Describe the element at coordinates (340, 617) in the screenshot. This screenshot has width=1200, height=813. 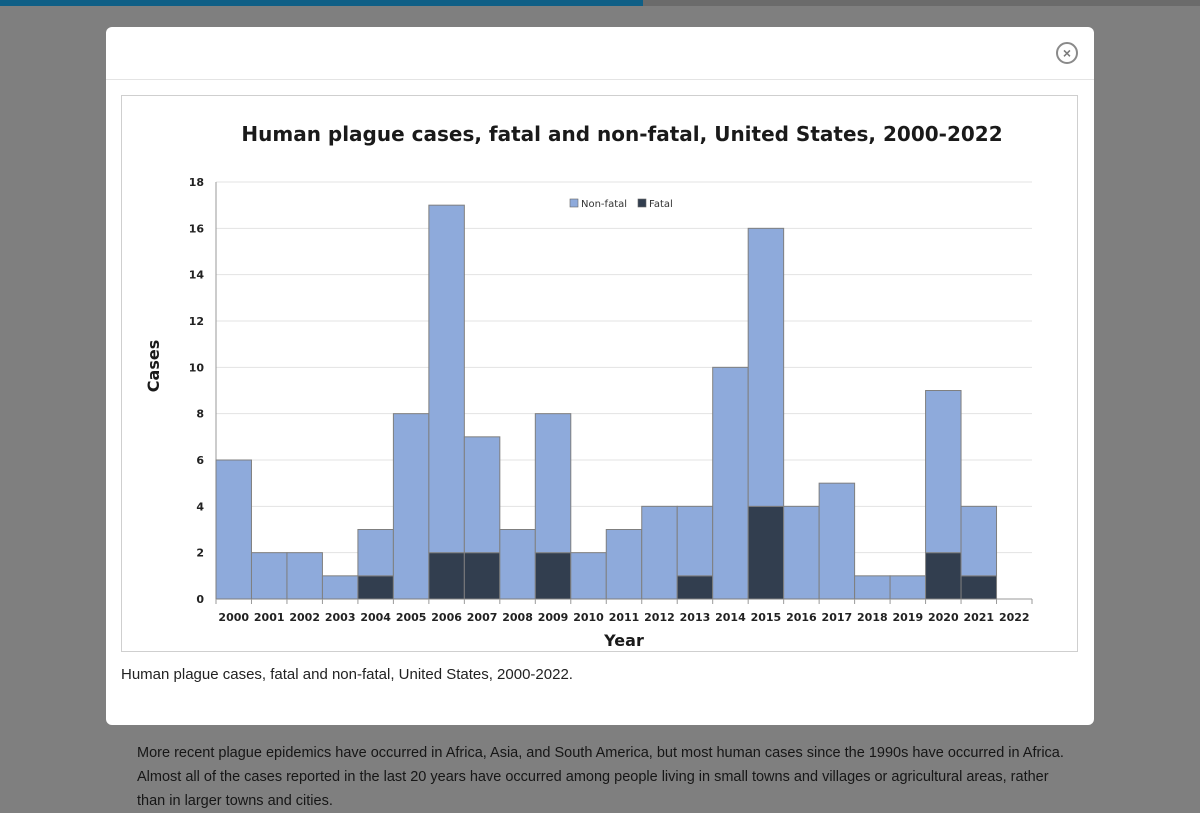
I see `x-tick-label-2003: 2003` at that location.